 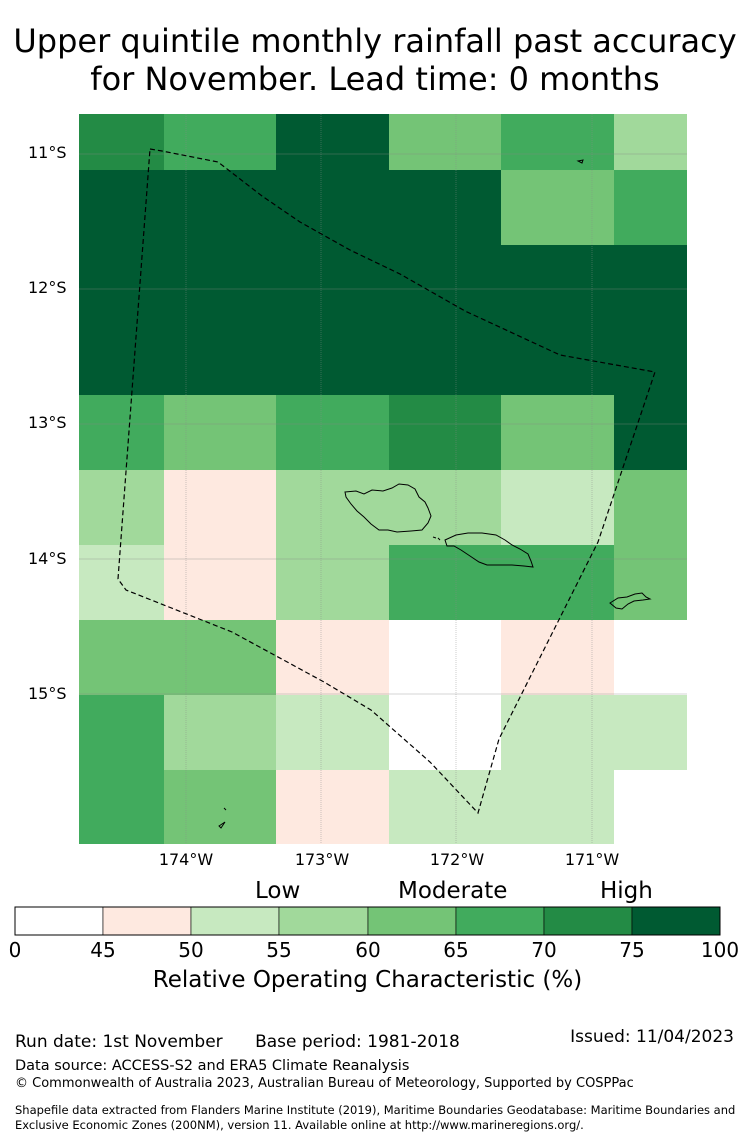 What do you see at coordinates (626, 891) in the screenshot?
I see `colorbar-word-high: High` at bounding box center [626, 891].